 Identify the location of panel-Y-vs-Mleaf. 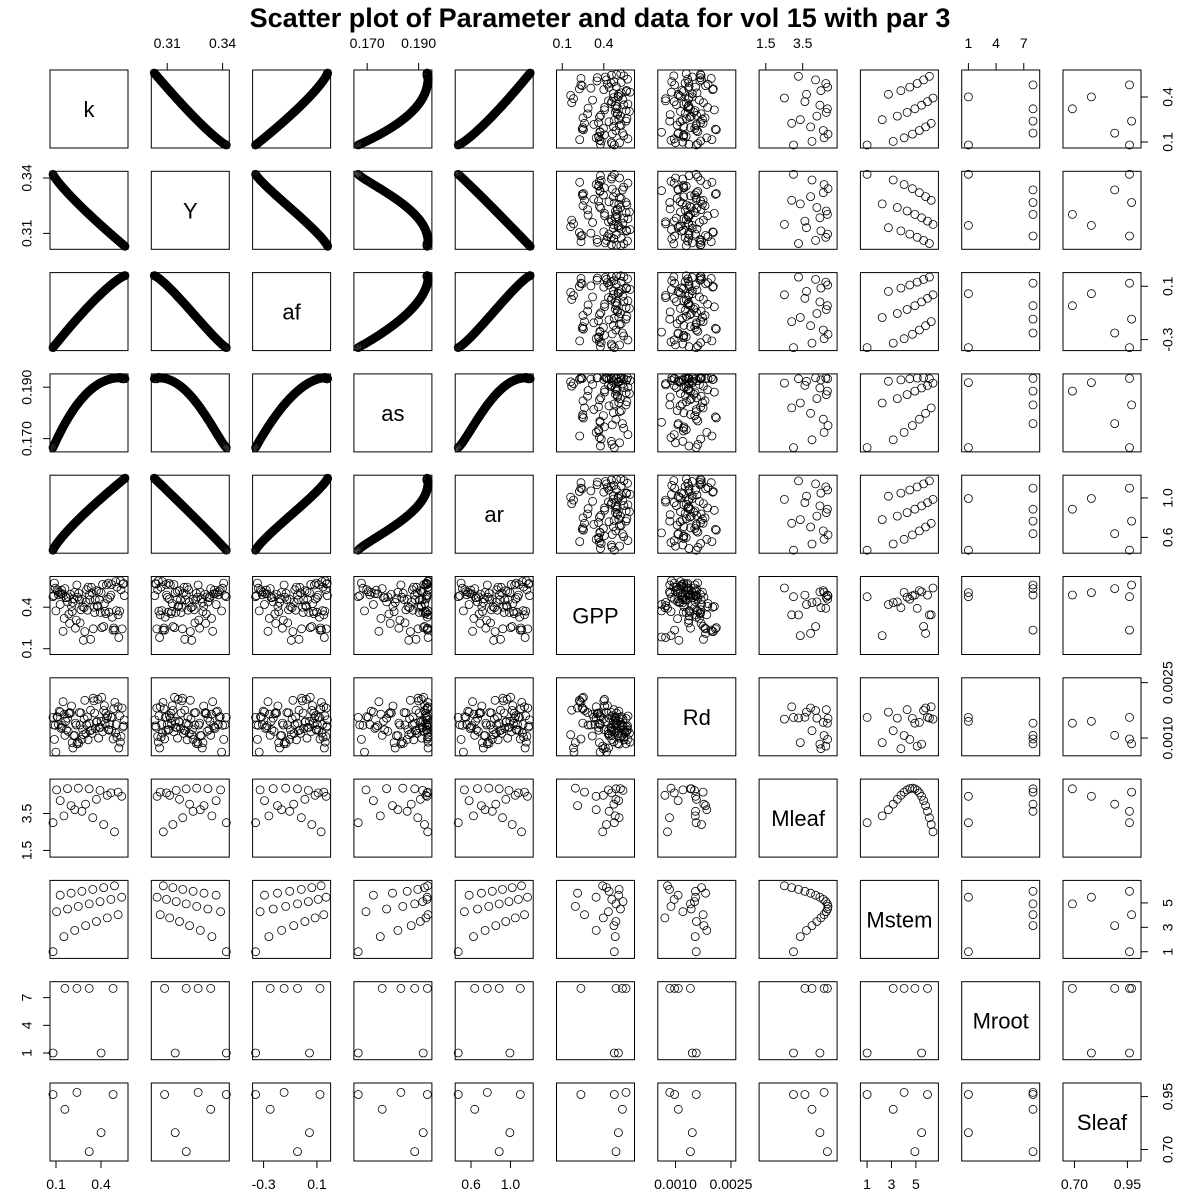
(798, 209).